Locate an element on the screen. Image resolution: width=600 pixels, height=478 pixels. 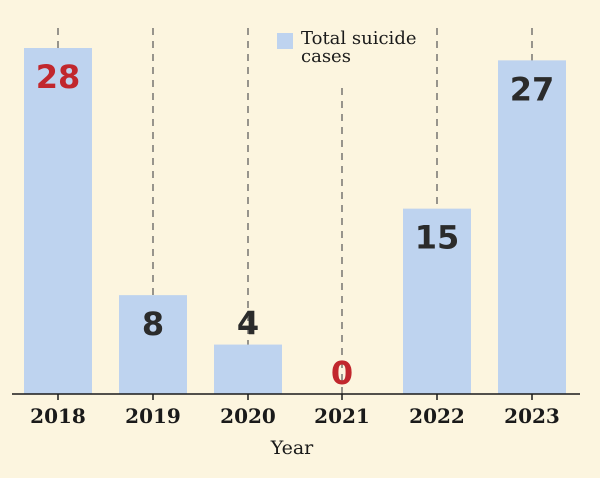
x-tick-label: 2021 is located at coordinates (342, 416).